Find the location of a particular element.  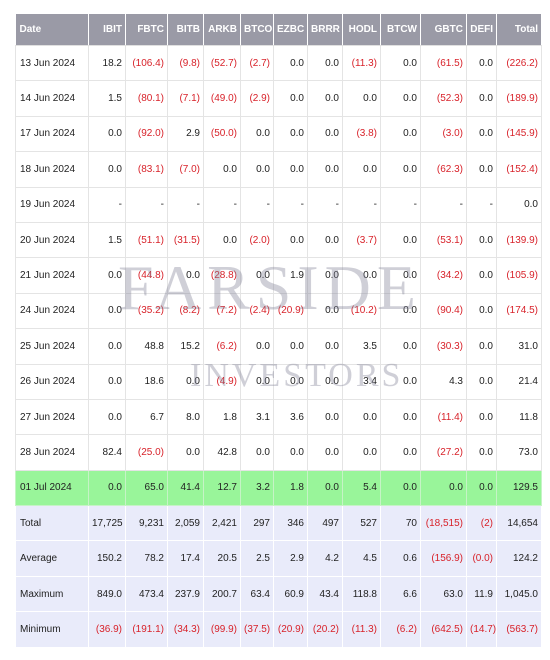

value-cell: 4.2 is located at coordinates (325, 558).